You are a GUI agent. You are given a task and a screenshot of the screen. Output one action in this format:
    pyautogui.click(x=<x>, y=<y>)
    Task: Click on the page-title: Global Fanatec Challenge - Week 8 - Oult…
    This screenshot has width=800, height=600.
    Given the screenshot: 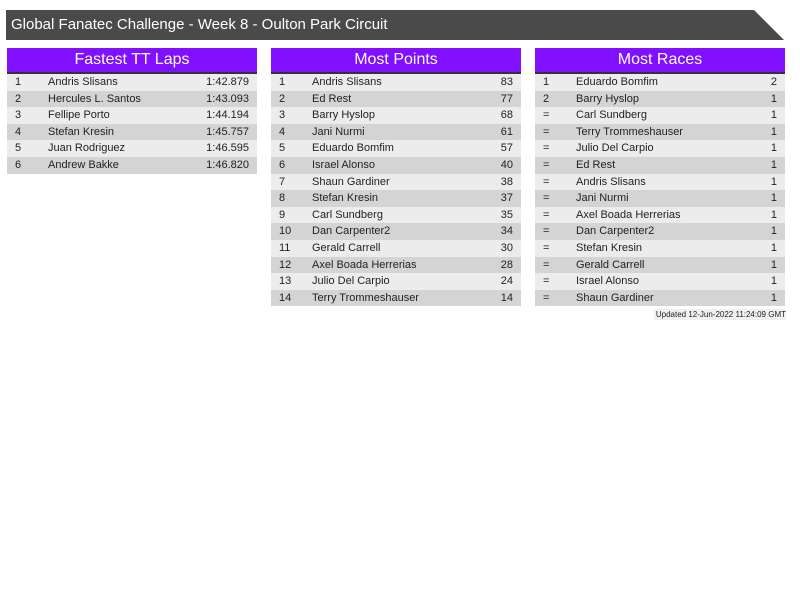 What is the action you would take?
    pyautogui.click(x=395, y=25)
    